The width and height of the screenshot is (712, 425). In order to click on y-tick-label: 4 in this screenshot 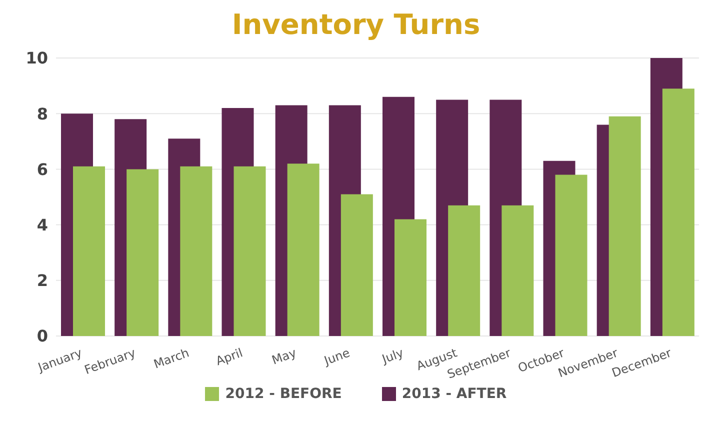, I will do `click(42, 224)`.